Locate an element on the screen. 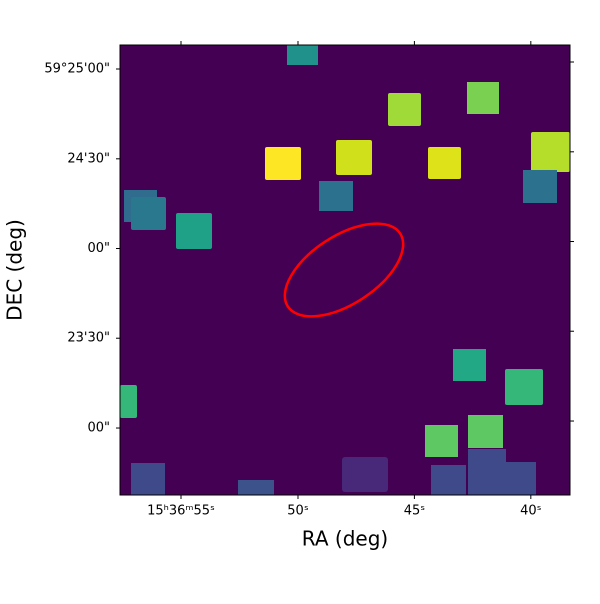  x-axis-label: RA (deg) is located at coordinates (345, 539).